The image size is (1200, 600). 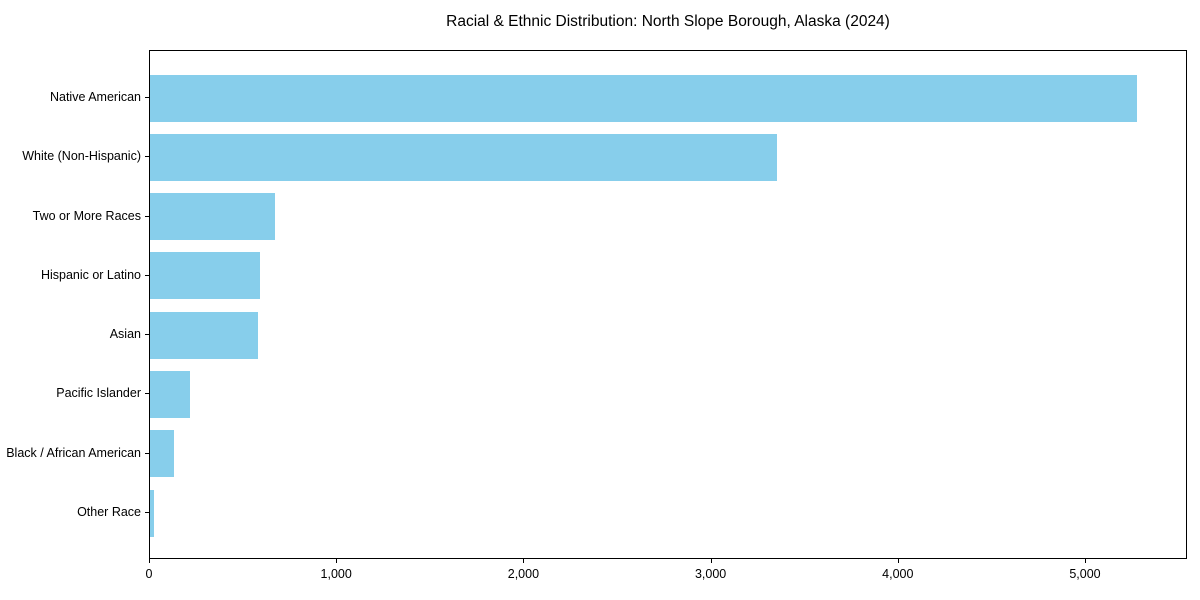 I want to click on x-axis-tick-label: 3,000, so click(x=710, y=574).